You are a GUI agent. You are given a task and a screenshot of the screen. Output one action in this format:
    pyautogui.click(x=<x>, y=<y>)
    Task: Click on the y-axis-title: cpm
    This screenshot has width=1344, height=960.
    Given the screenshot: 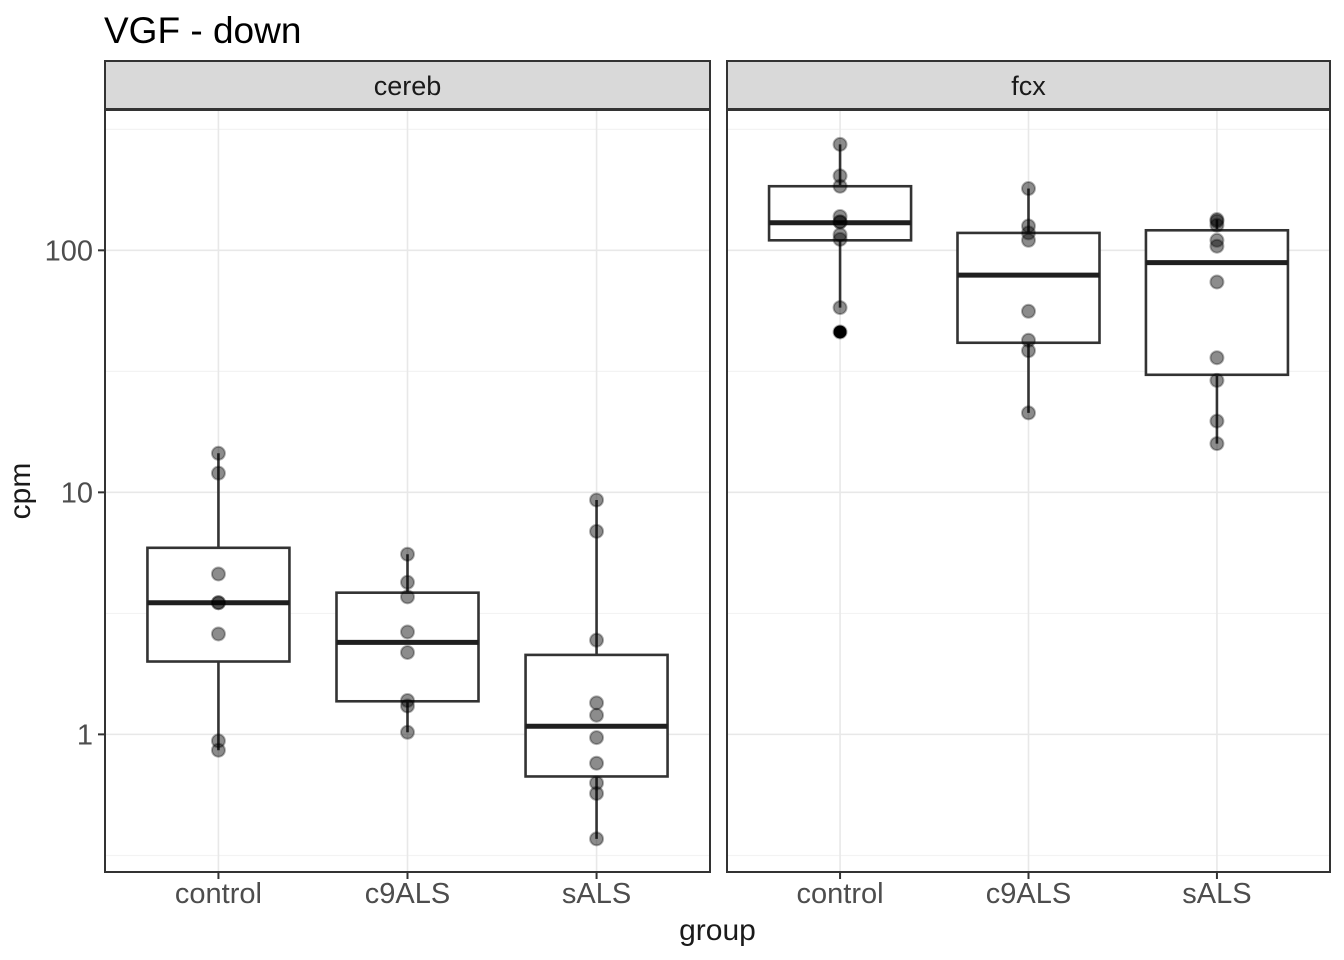 What is the action you would take?
    pyautogui.click(x=20, y=491)
    